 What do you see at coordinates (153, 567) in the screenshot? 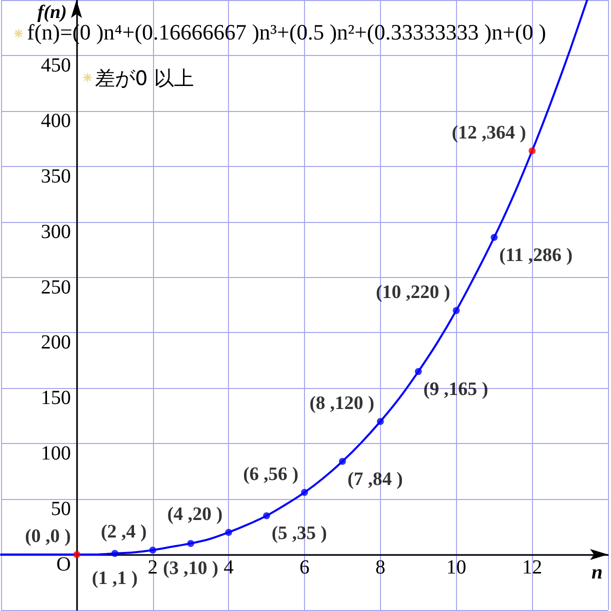
I see `x-tick-label: 2` at bounding box center [153, 567].